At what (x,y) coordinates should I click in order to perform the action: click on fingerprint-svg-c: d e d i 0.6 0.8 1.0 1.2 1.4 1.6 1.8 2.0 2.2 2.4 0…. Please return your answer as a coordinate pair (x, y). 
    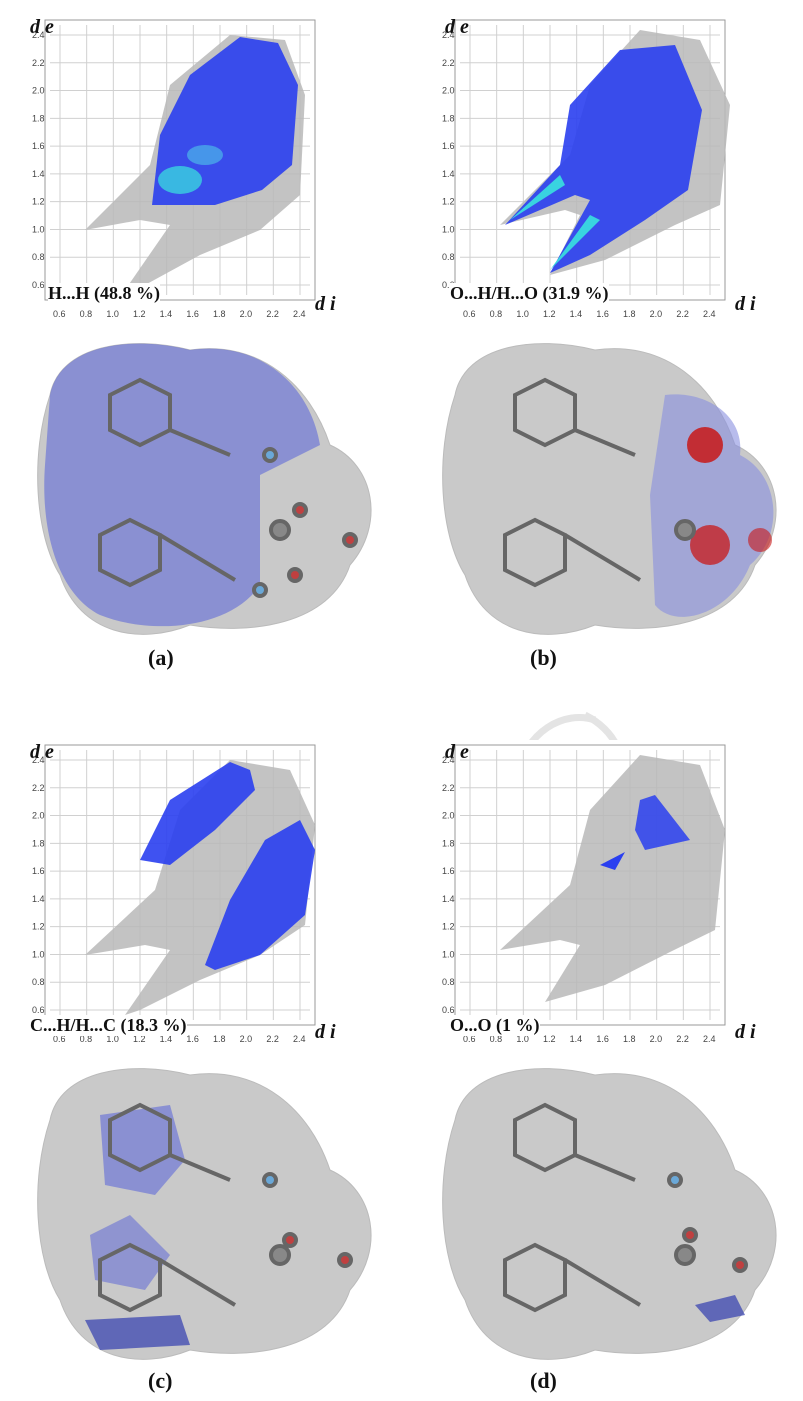
    Looking at the image, I should click on (183, 892).